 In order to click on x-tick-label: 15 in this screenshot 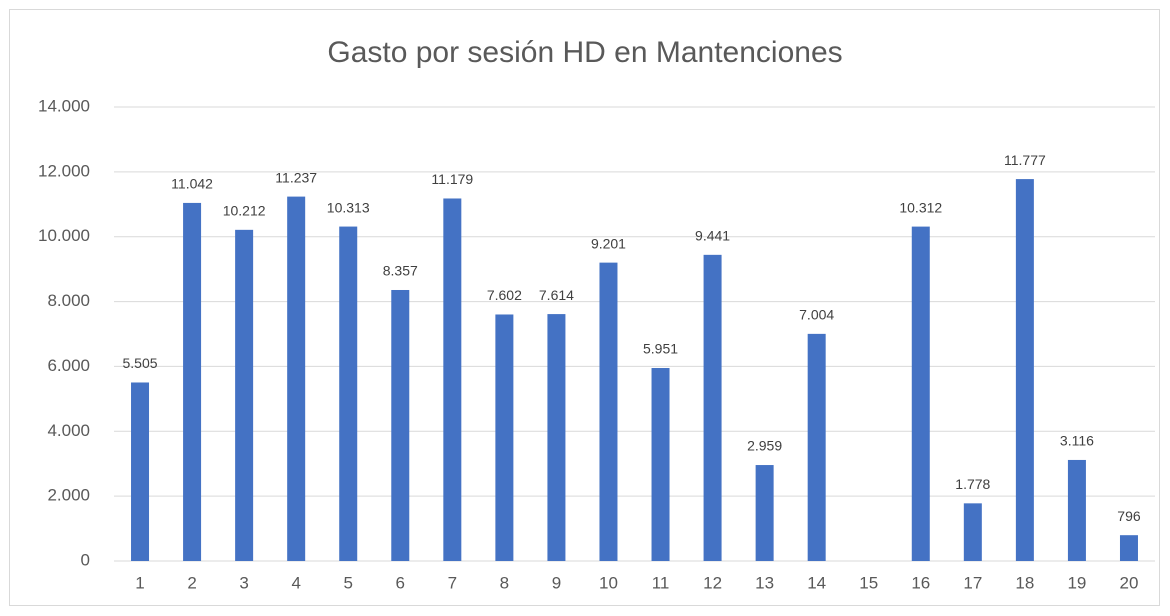, I will do `click(868, 582)`.